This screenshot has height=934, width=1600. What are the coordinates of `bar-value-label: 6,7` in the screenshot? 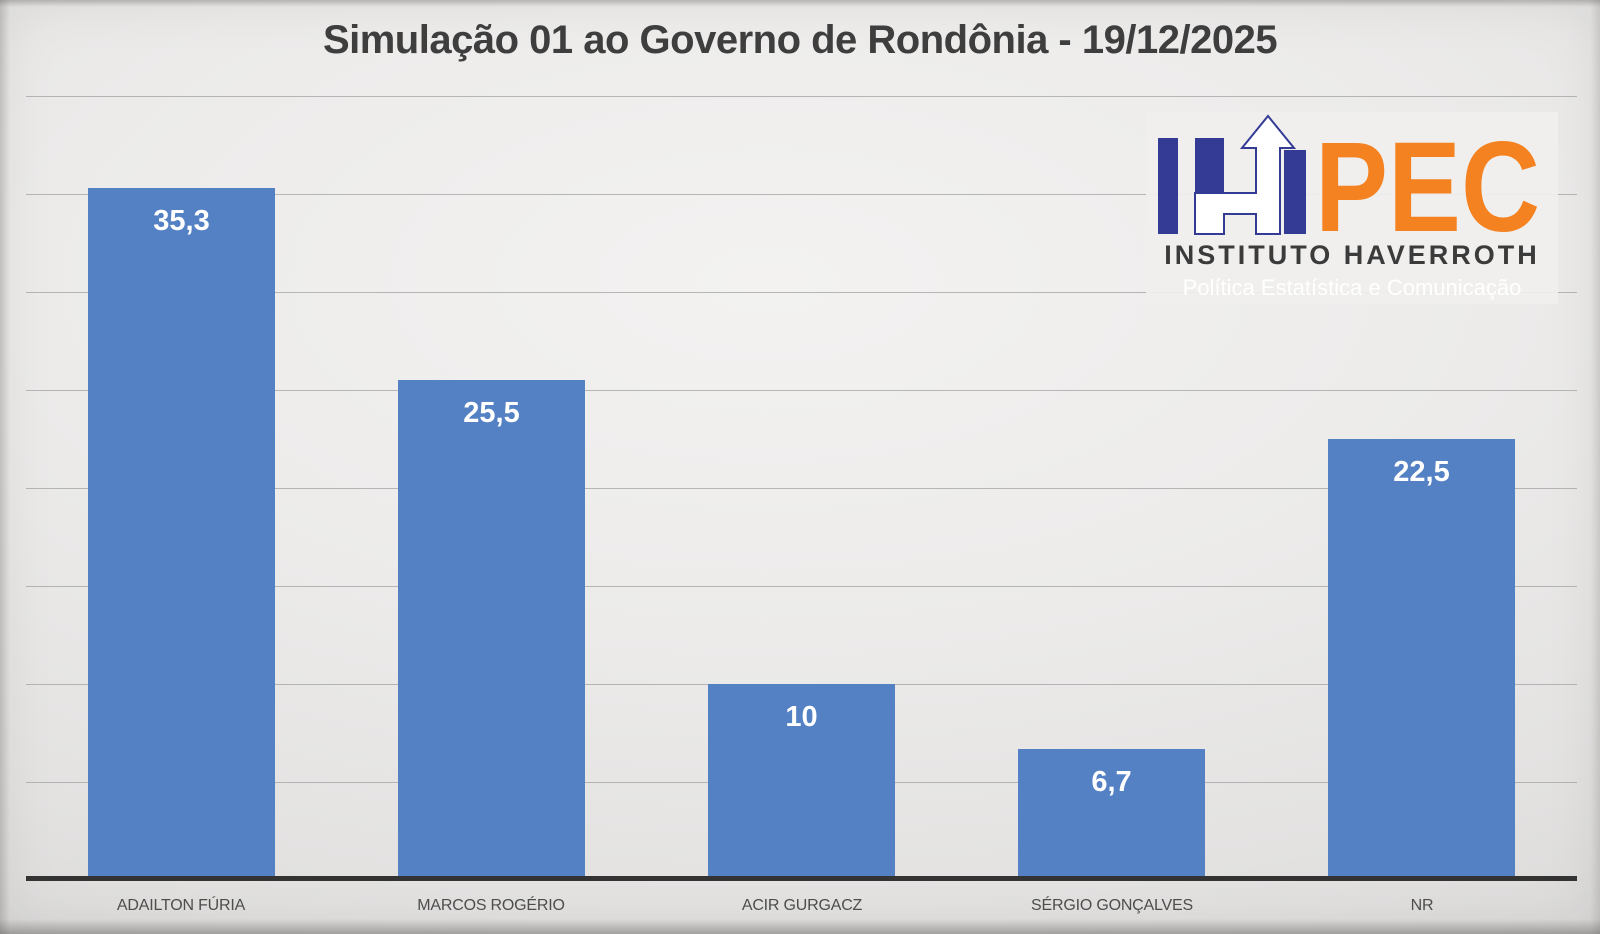 It's located at (1111, 782).